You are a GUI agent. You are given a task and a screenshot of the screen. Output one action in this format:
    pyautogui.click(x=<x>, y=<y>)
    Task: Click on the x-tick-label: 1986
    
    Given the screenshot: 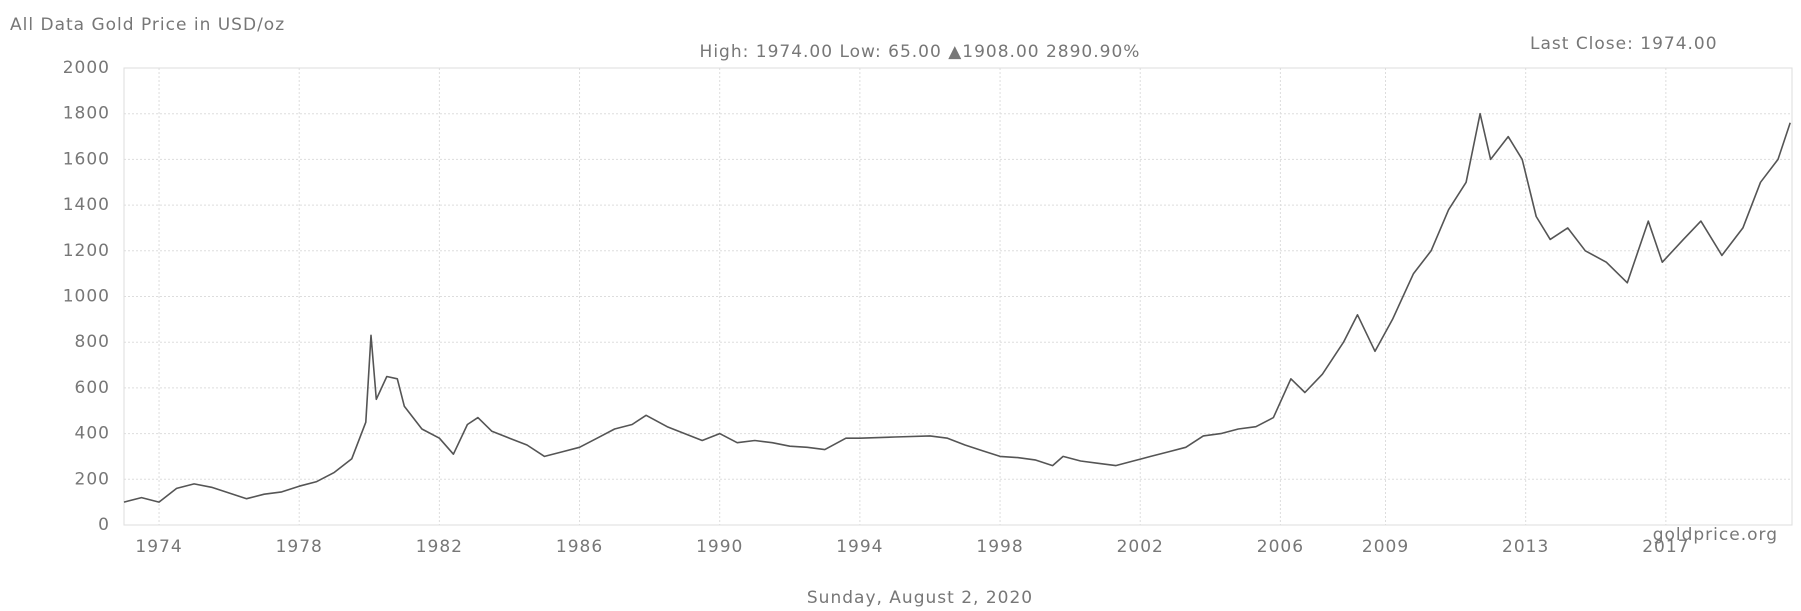 What is the action you would take?
    pyautogui.click(x=579, y=547)
    